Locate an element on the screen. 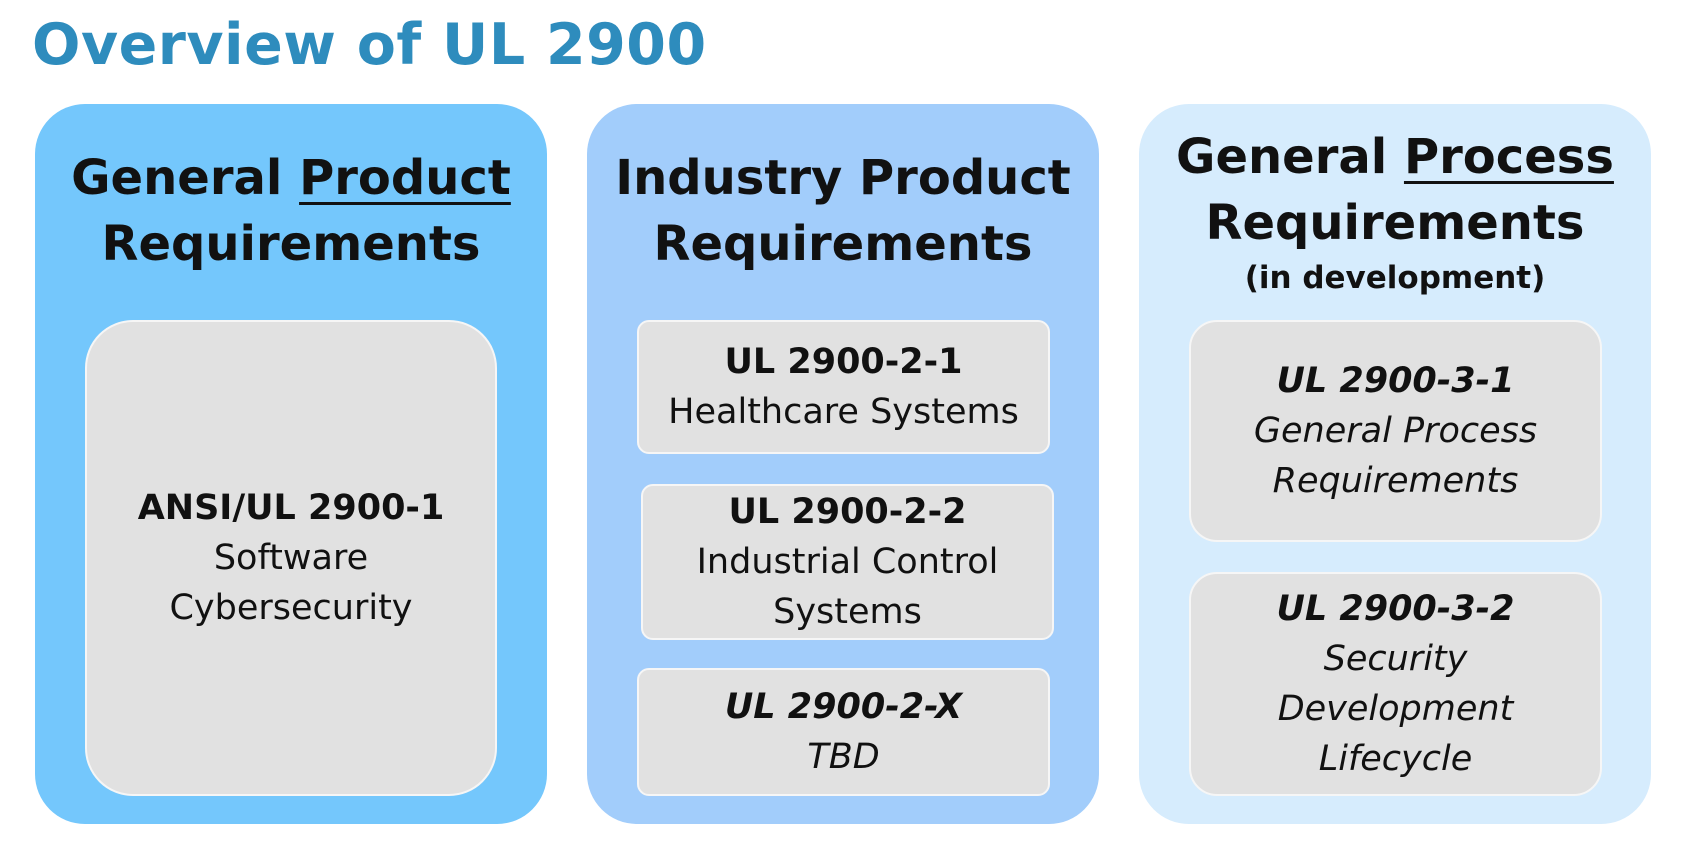 The height and width of the screenshot is (842, 1682). card-code: UL 2900-2-1 is located at coordinates (843, 362).